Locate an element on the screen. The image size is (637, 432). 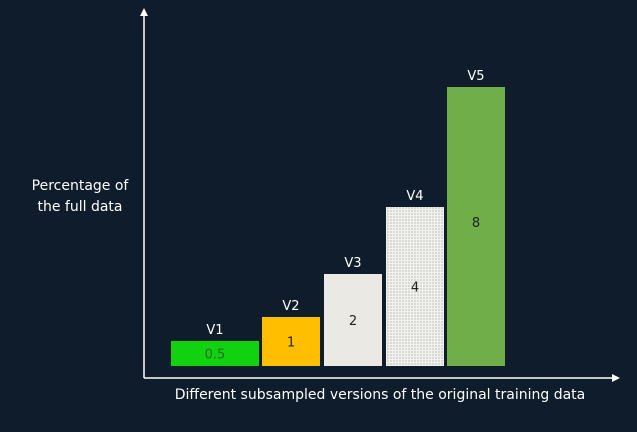
category-label-v5: V5 is located at coordinates (475, 76).